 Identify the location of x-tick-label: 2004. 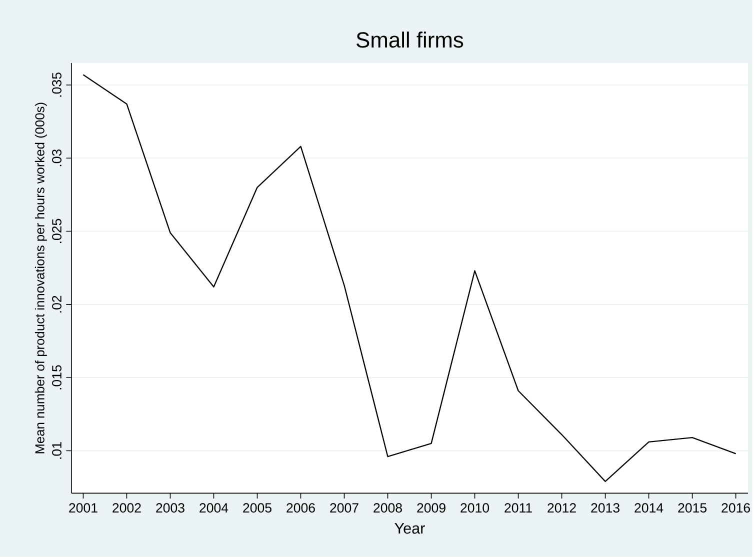
(214, 508).